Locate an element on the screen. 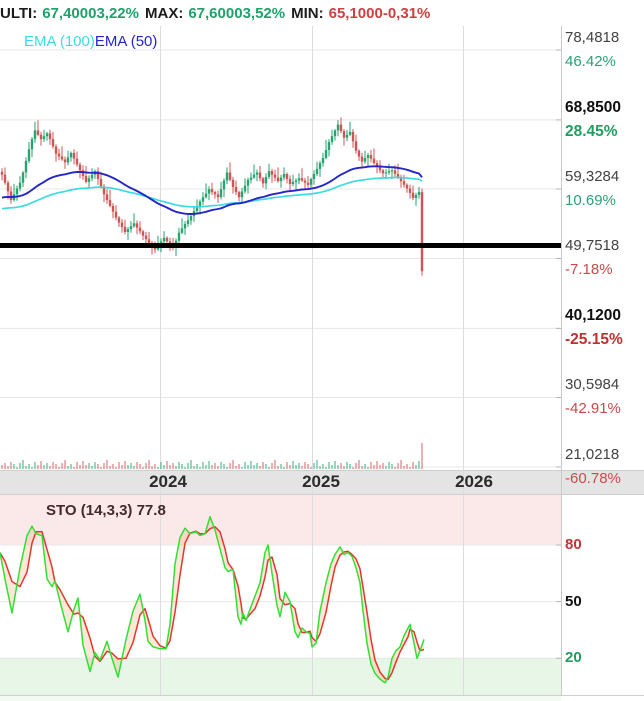  quote-max-value: 67,6000 is located at coordinates (215, 13).